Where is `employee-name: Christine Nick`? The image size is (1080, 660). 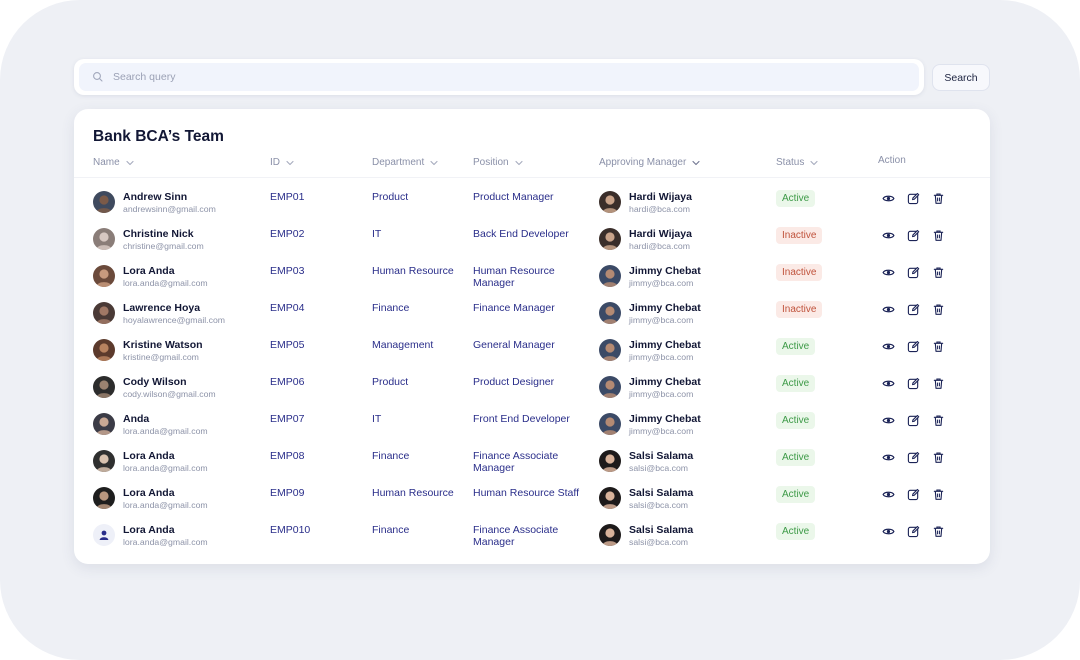
employee-name: Christine Nick is located at coordinates (158, 234).